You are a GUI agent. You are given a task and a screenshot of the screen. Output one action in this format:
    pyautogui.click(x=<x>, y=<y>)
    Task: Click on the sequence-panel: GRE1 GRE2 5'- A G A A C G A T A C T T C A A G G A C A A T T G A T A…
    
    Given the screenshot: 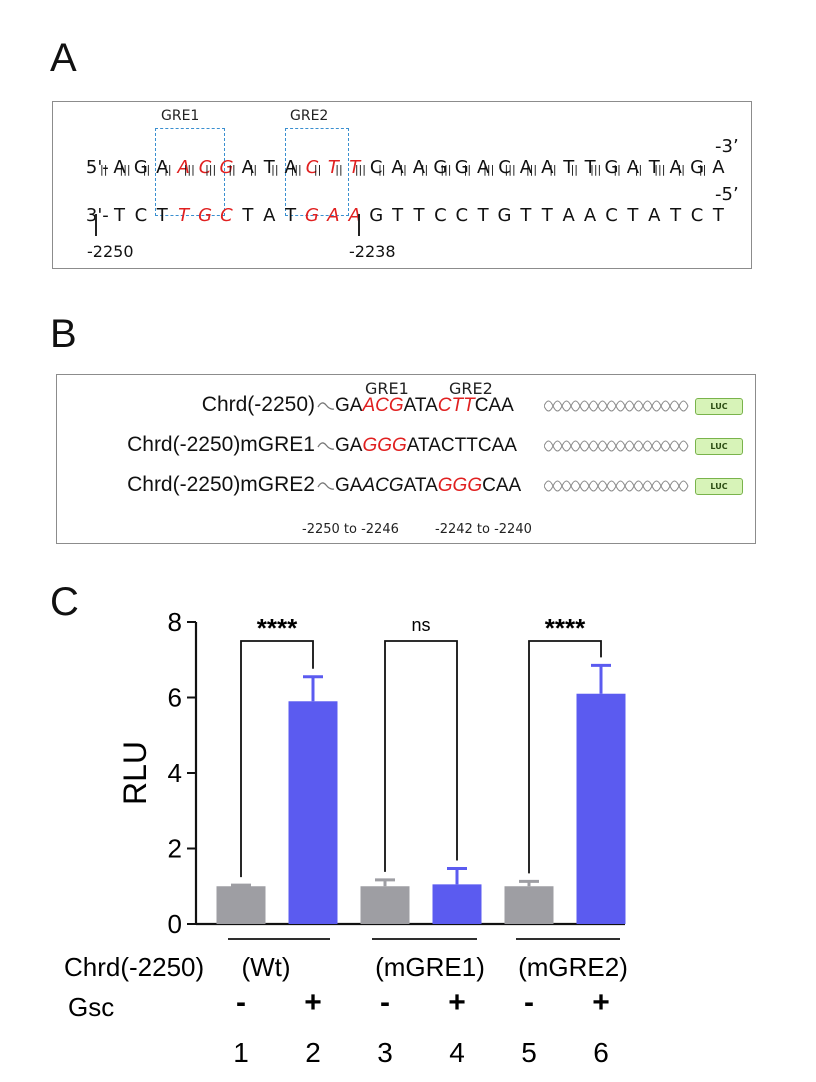 What is the action you would take?
    pyautogui.click(x=402, y=185)
    